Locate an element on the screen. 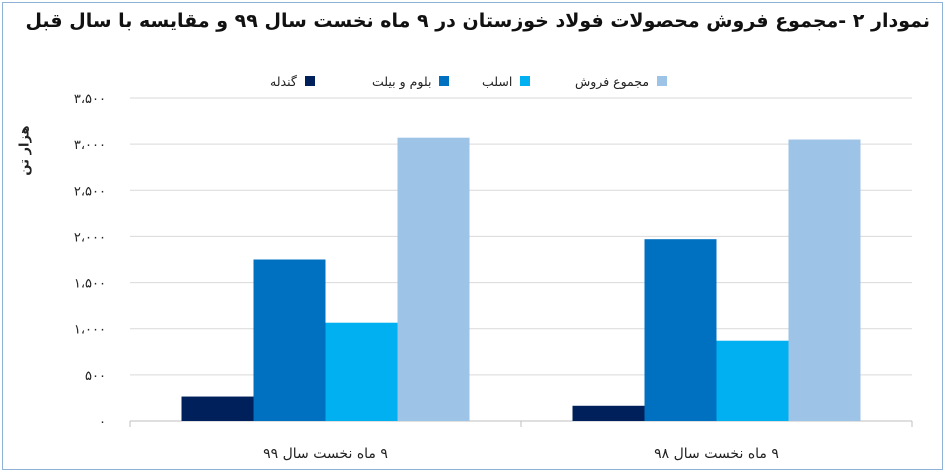  legend-label: گندله is located at coordinates (283, 81).